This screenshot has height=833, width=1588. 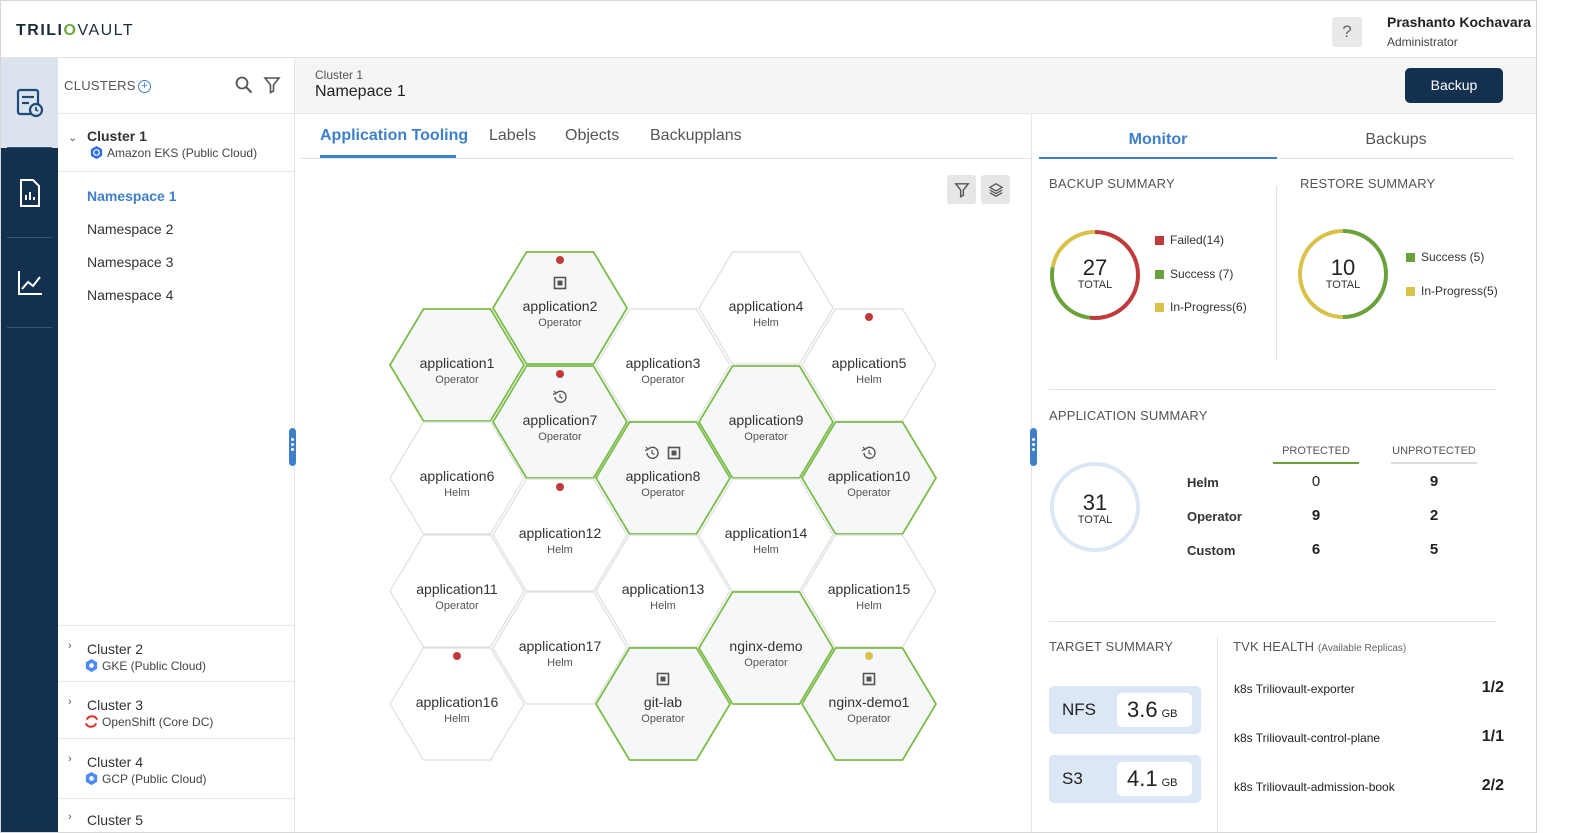 I want to click on application-name: application4, so click(x=766, y=306).